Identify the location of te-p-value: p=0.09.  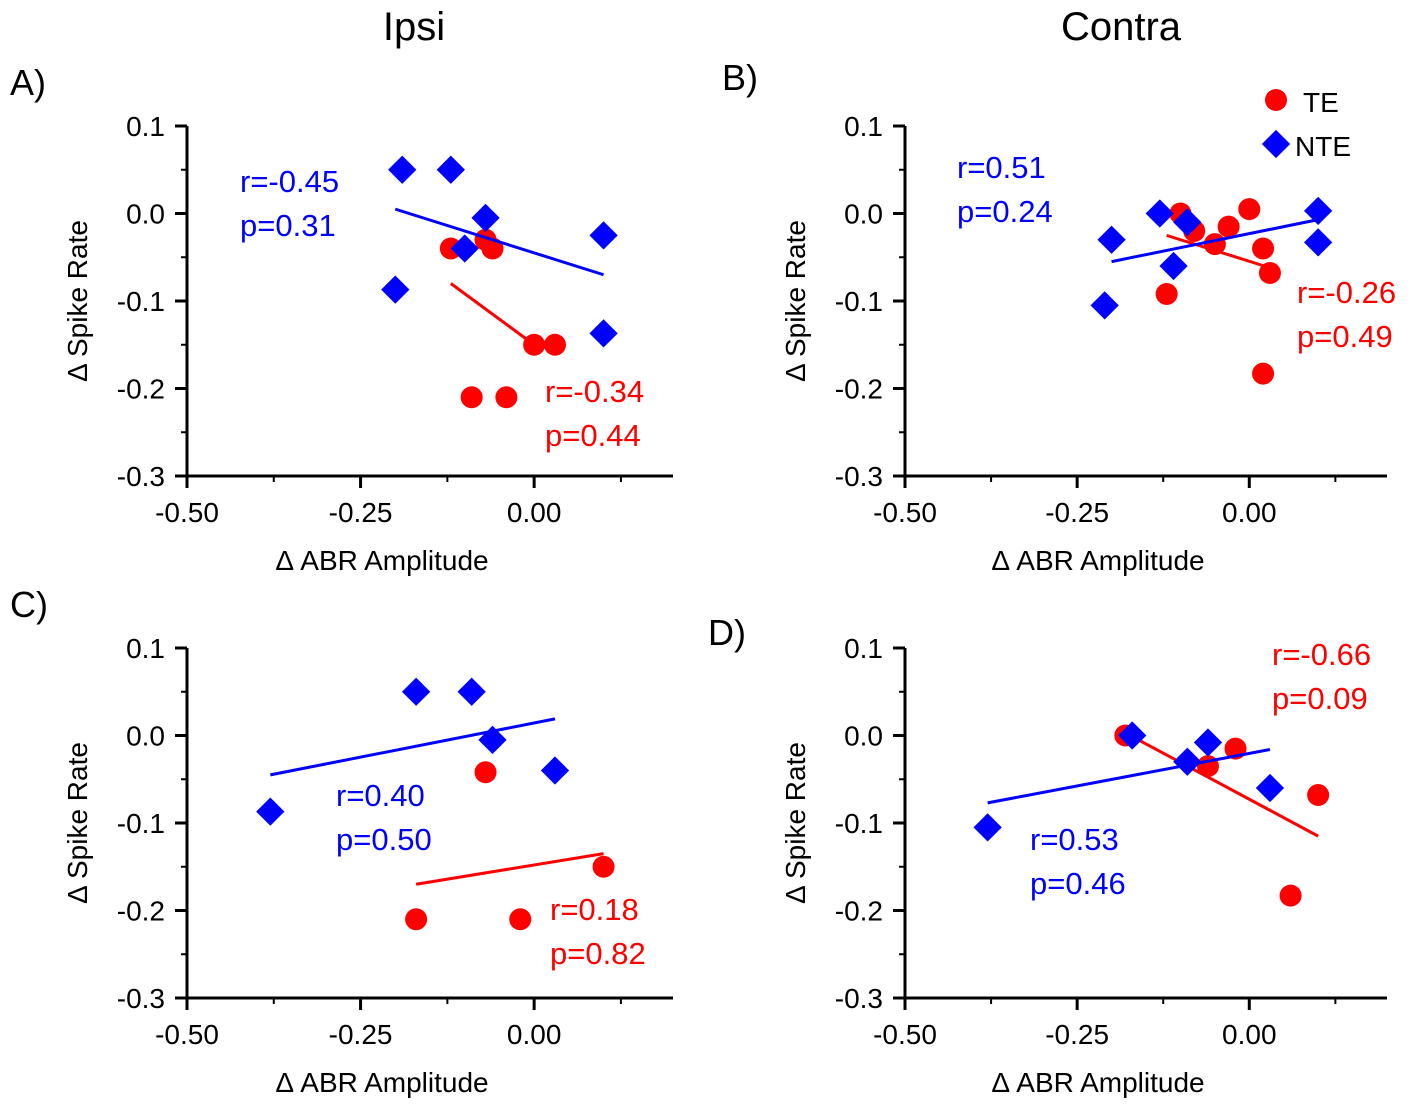
(1320, 698).